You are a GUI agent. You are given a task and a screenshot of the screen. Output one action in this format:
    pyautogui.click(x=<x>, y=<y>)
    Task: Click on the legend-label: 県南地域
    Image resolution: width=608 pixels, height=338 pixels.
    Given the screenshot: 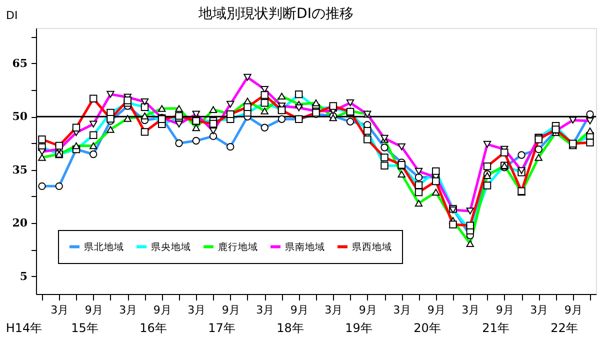 What is the action you would take?
    pyautogui.click(x=305, y=246)
    